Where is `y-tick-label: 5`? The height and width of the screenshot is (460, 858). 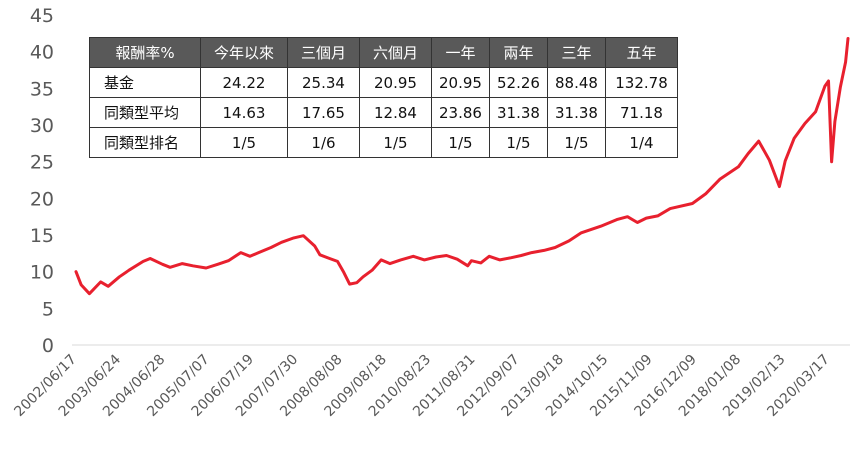
y-tick-label: 5 is located at coordinates (48, 309).